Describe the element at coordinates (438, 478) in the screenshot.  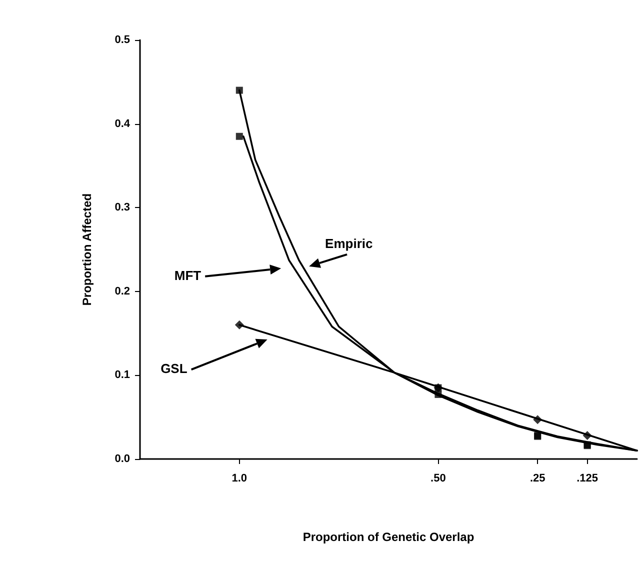
I see `x-tick-label: .50` at that location.